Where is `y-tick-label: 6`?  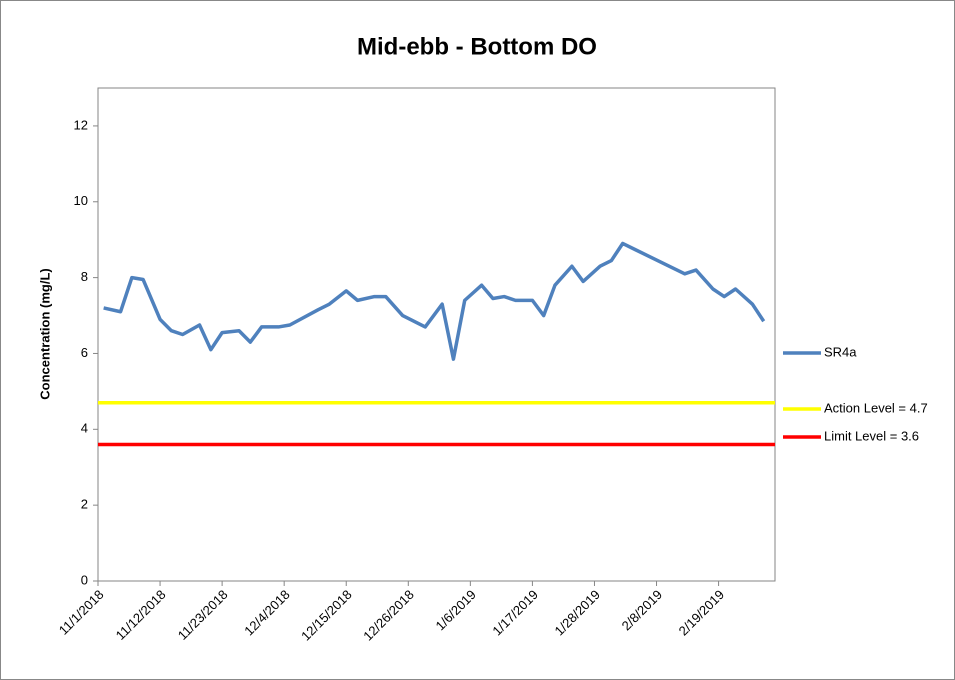 y-tick-label: 6 is located at coordinates (84, 352).